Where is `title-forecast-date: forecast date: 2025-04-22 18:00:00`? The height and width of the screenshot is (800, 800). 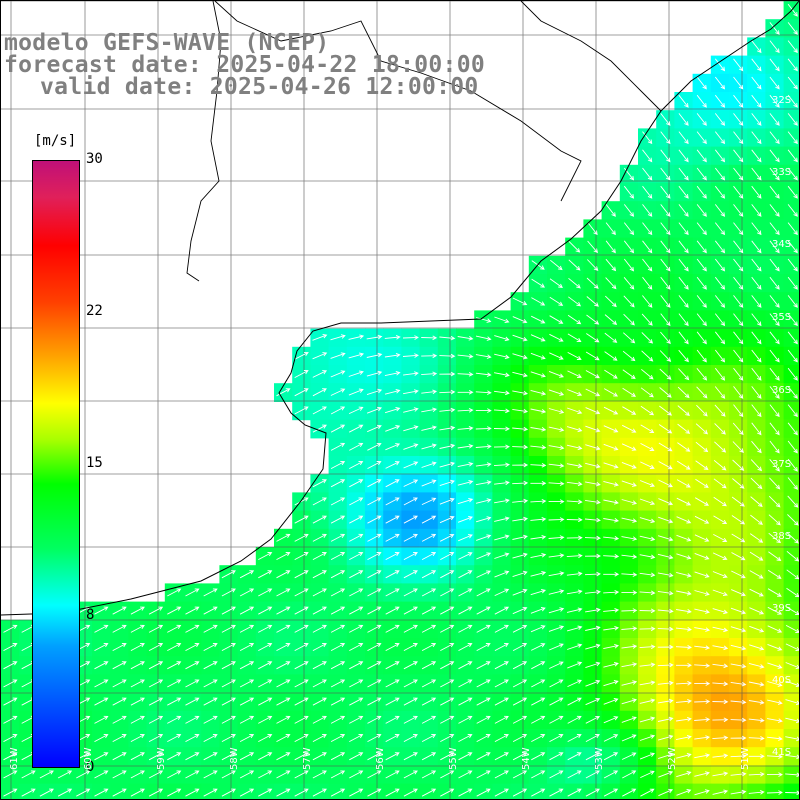
title-forecast-date: forecast date: 2025-04-22 18:00:00 is located at coordinates (245, 65).